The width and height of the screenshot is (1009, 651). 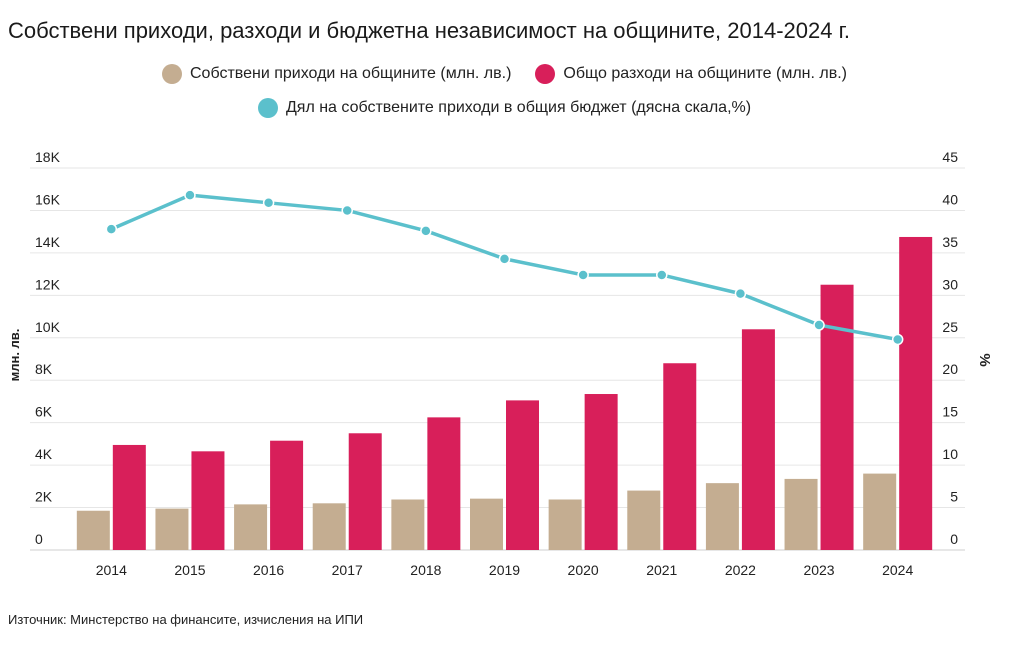 What do you see at coordinates (14, 355) in the screenshot?
I see `left-axis-label: млн. лв.` at bounding box center [14, 355].